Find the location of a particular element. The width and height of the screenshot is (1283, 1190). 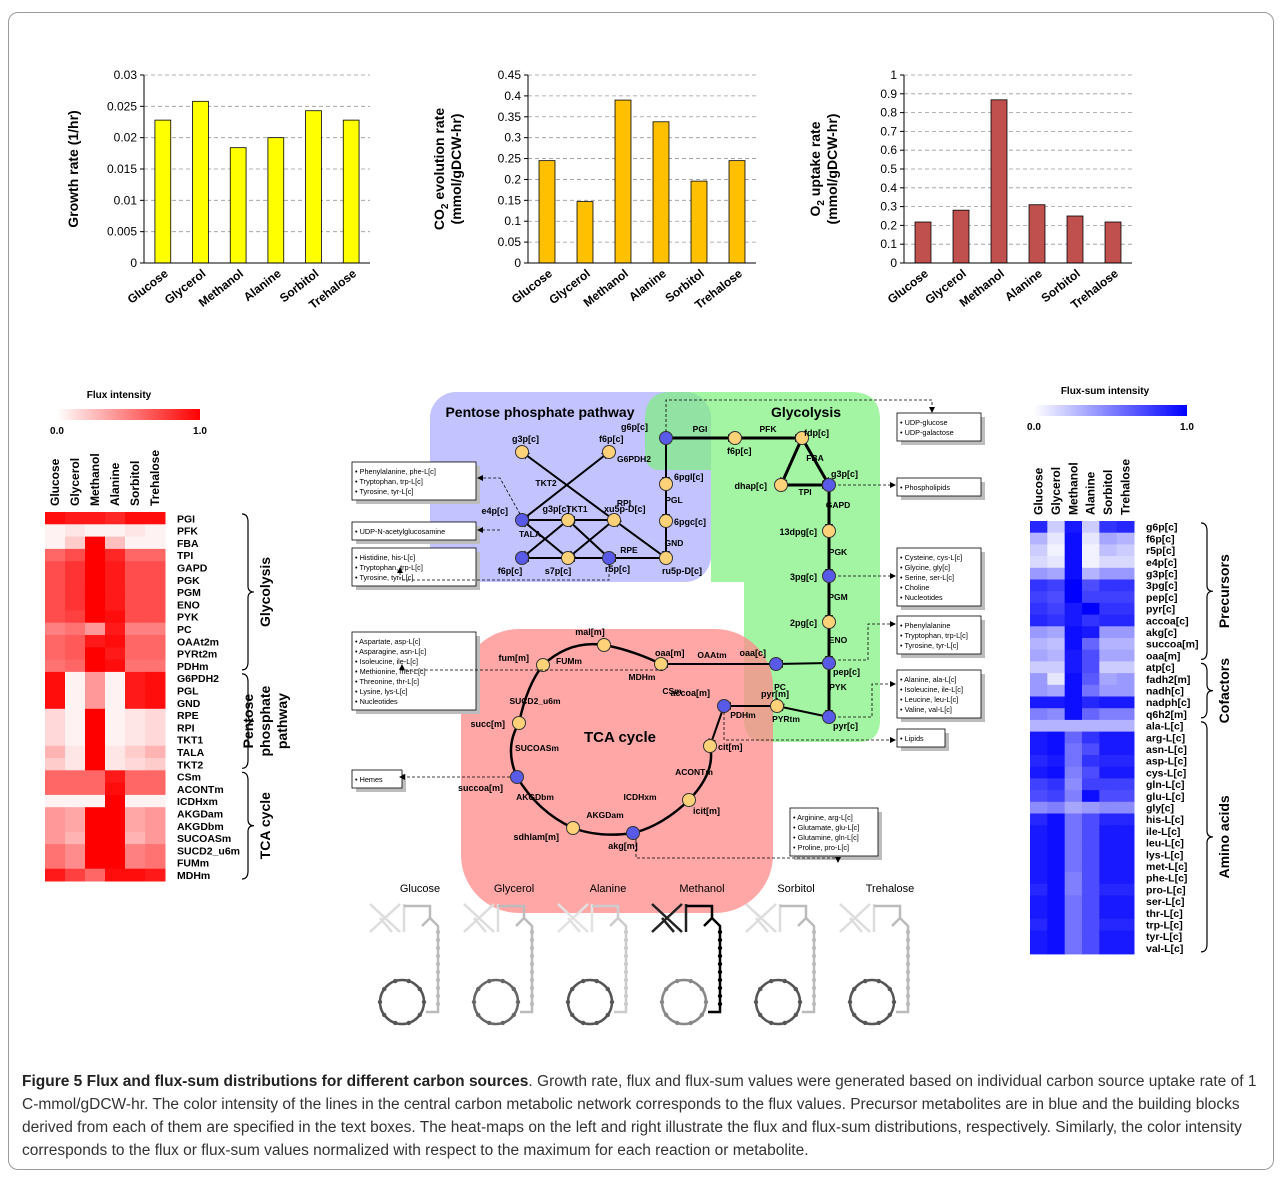

y-tick-label: 0.4 is located at coordinates (512, 96).